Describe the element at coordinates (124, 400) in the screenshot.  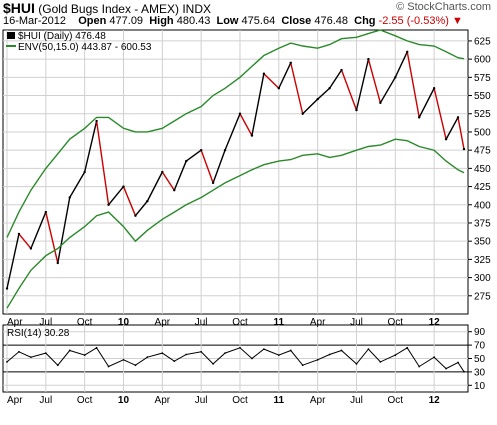
I see `rsi-x-tick-label: 10` at that location.